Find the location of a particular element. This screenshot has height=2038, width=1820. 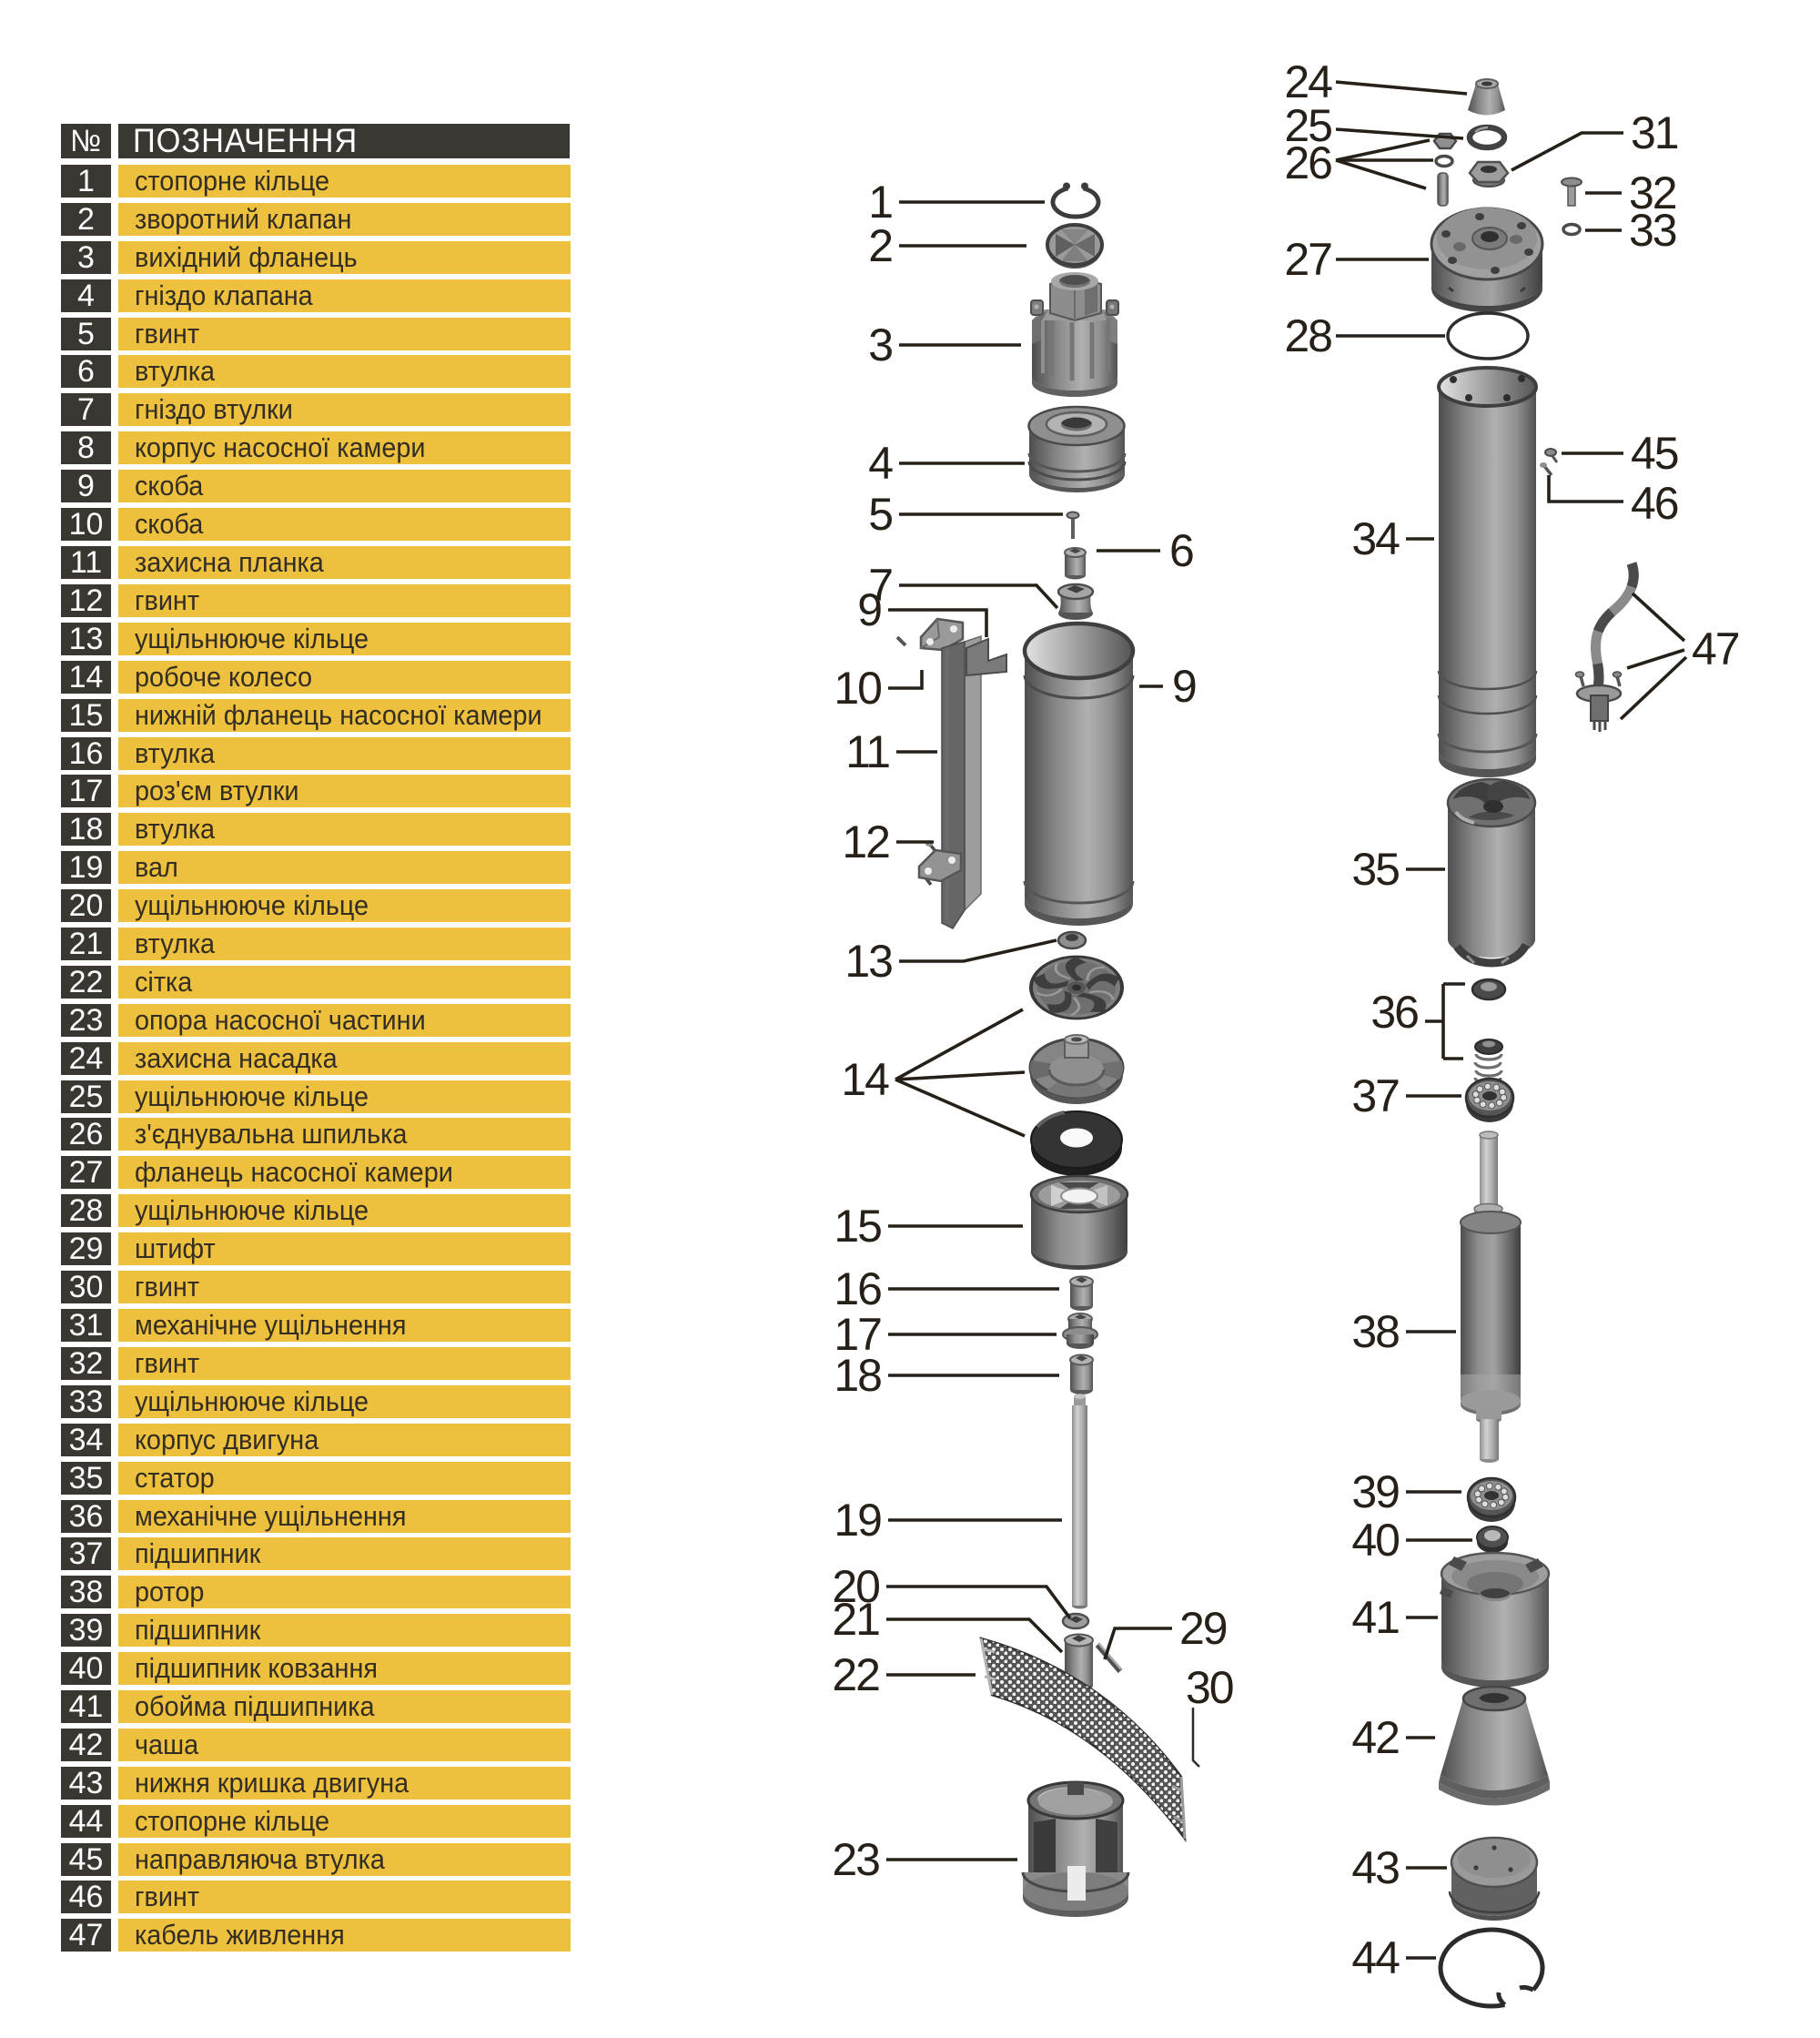

svg-text: 20 is located at coordinates (856, 1586).